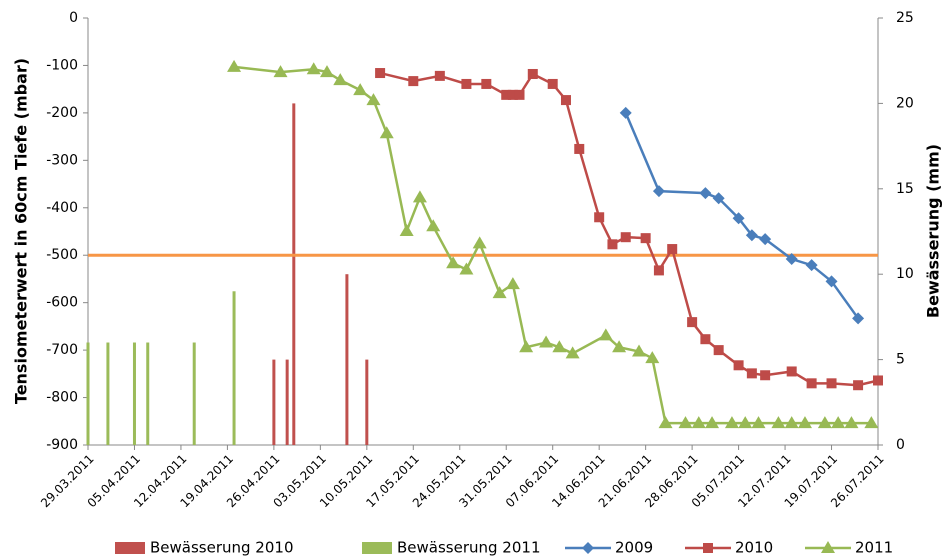 The image size is (946, 559). Describe the element at coordinates (73, 18) in the screenshot. I see `y-tick-label: 0` at that location.